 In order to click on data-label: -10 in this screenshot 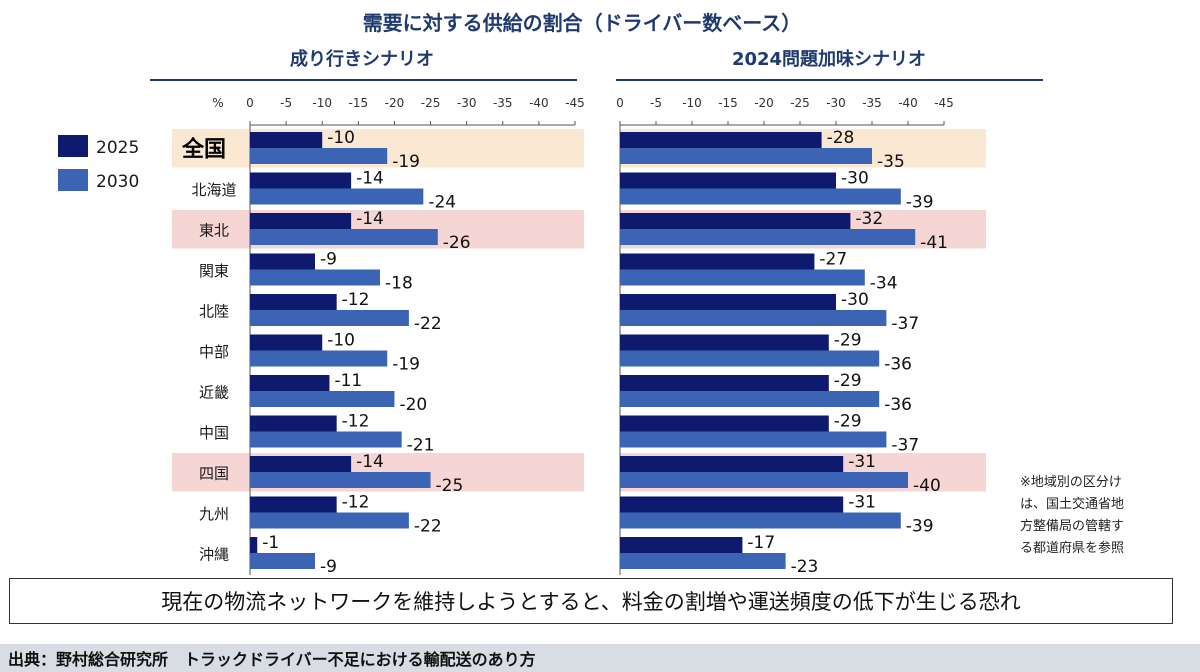, I will do `click(341, 138)`.